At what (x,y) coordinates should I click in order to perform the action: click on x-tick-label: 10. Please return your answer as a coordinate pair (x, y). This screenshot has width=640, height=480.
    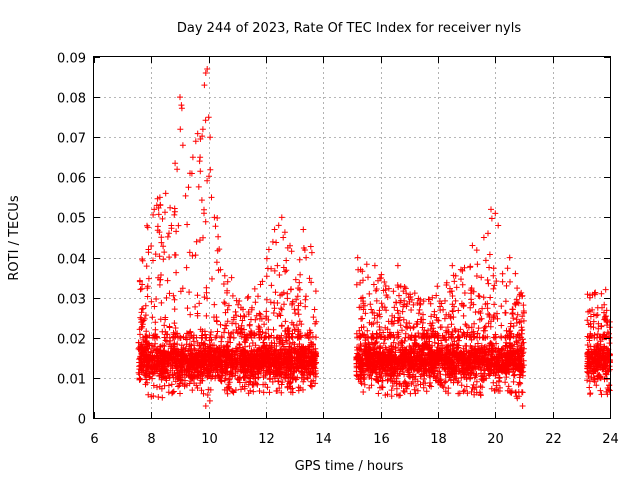
    Looking at the image, I should click on (209, 439).